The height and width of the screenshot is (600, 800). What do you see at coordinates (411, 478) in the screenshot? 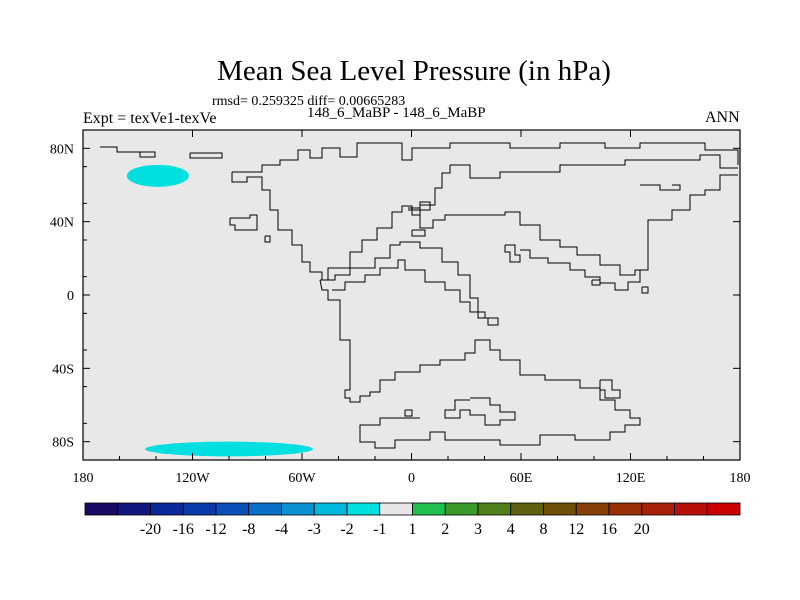
I see `x-tick-label: 0` at bounding box center [411, 478].